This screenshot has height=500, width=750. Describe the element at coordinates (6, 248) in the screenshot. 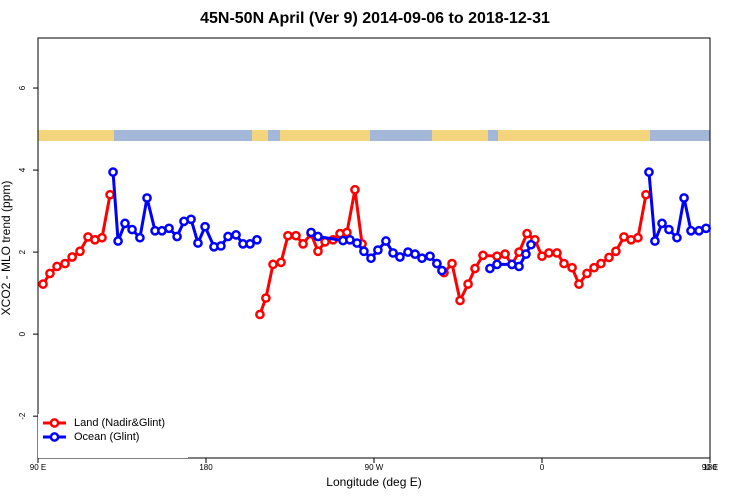

I see `y-axis-label: XCO2 - MLO trend (ppm)` at that location.